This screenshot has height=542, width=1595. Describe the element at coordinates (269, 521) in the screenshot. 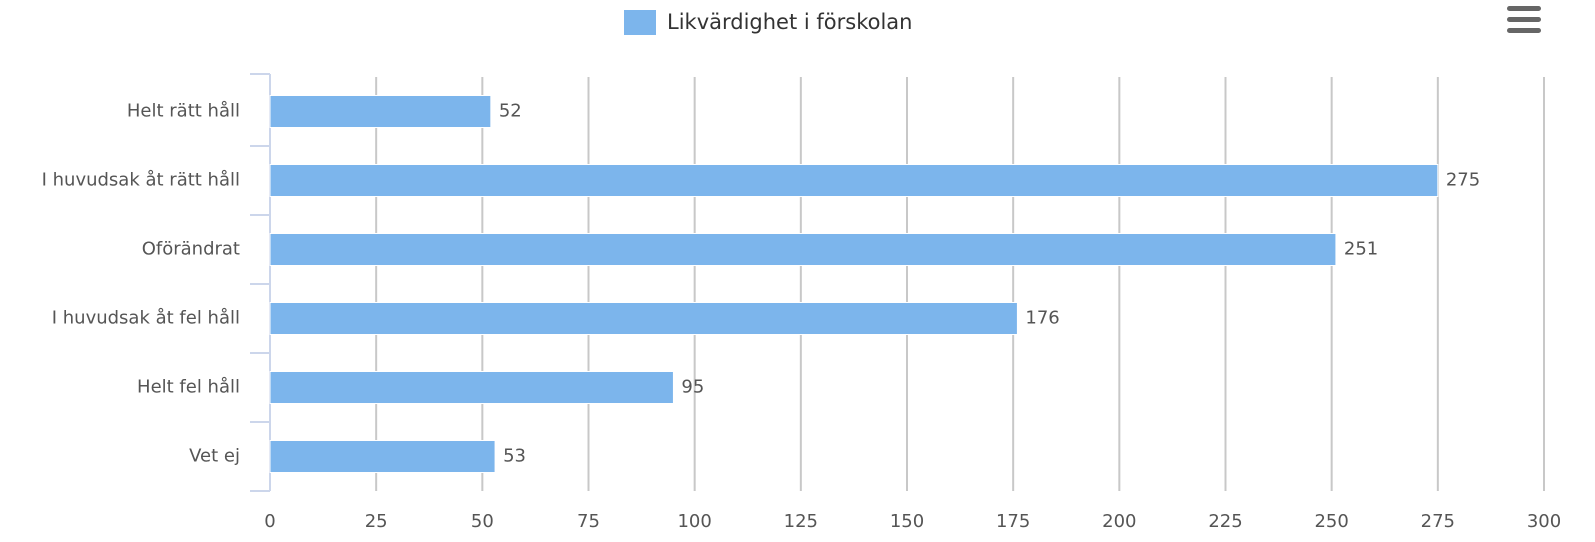

I see `x-tick-label: 0` at that location.